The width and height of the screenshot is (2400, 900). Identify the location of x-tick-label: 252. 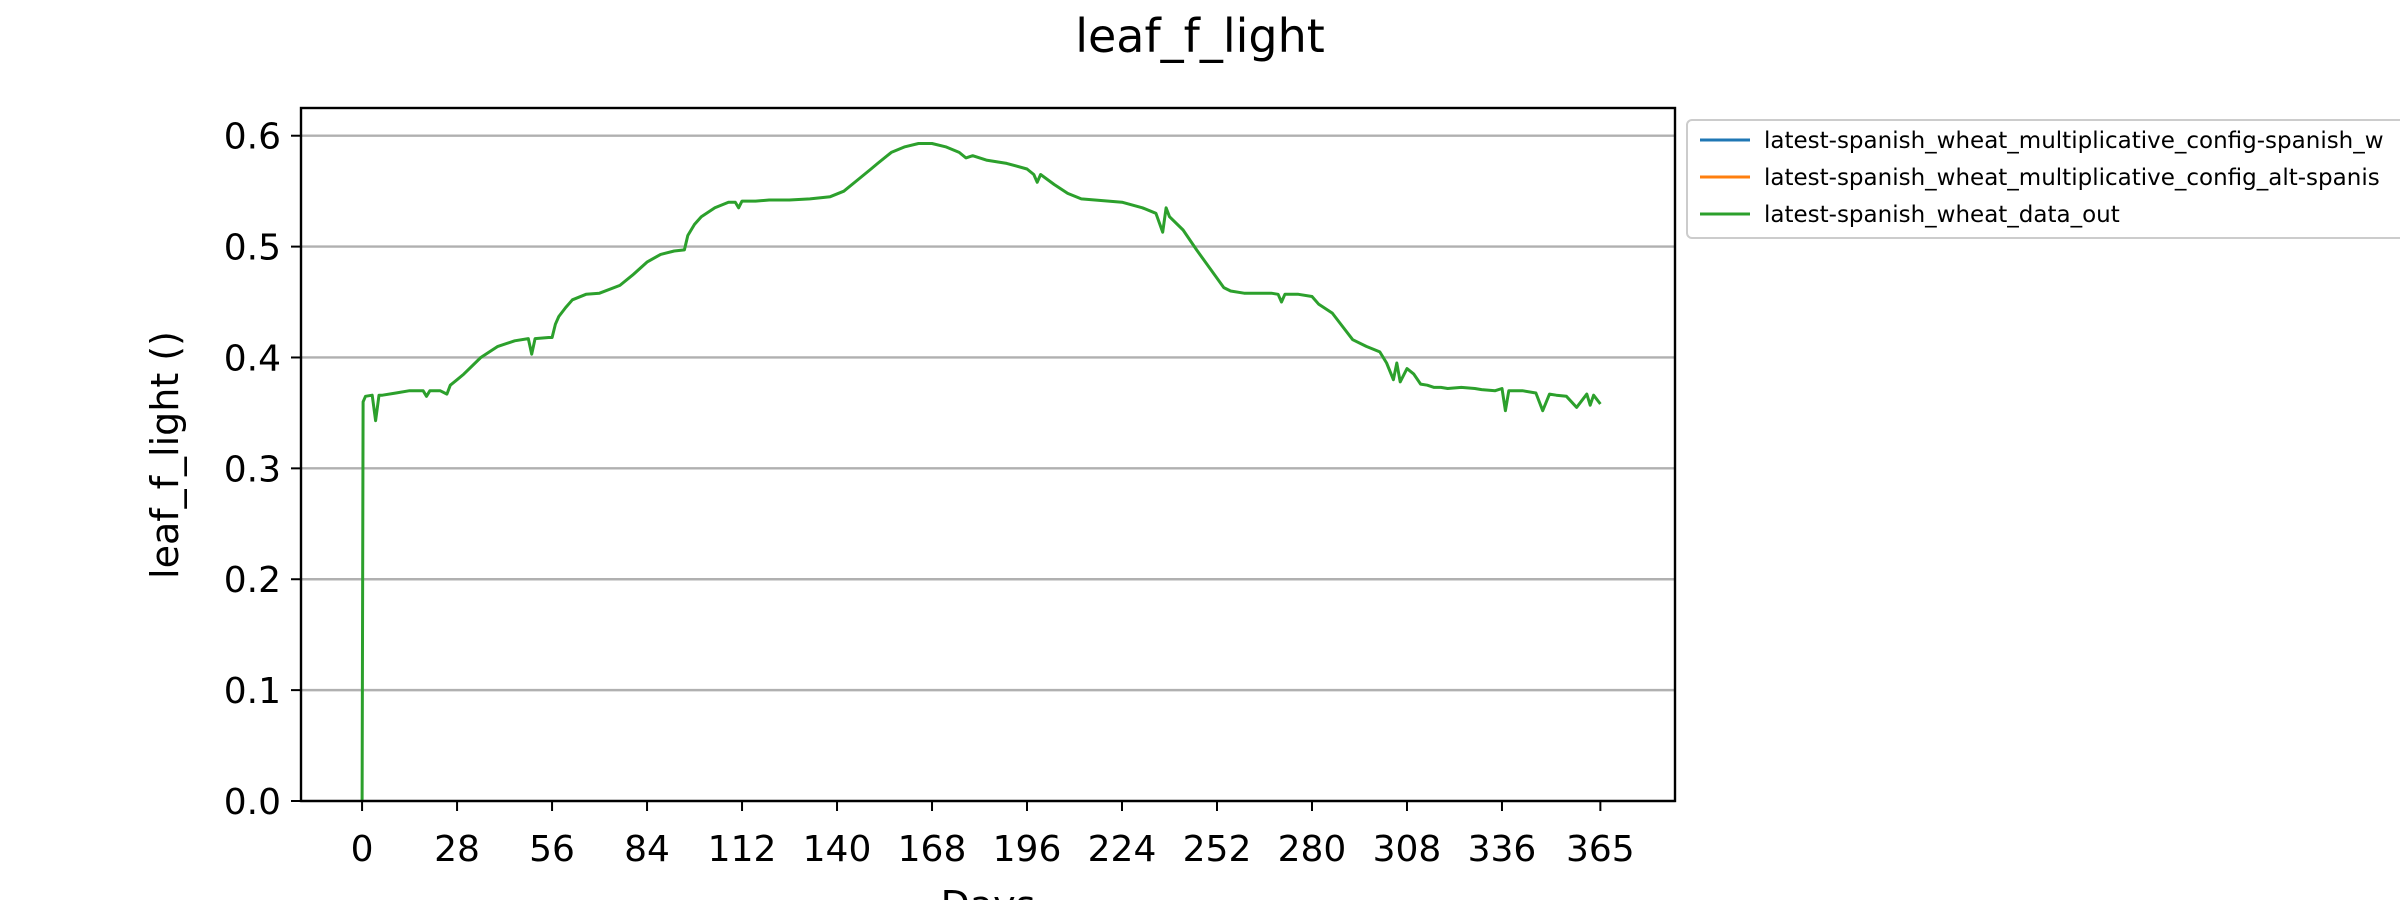
(1217, 849).